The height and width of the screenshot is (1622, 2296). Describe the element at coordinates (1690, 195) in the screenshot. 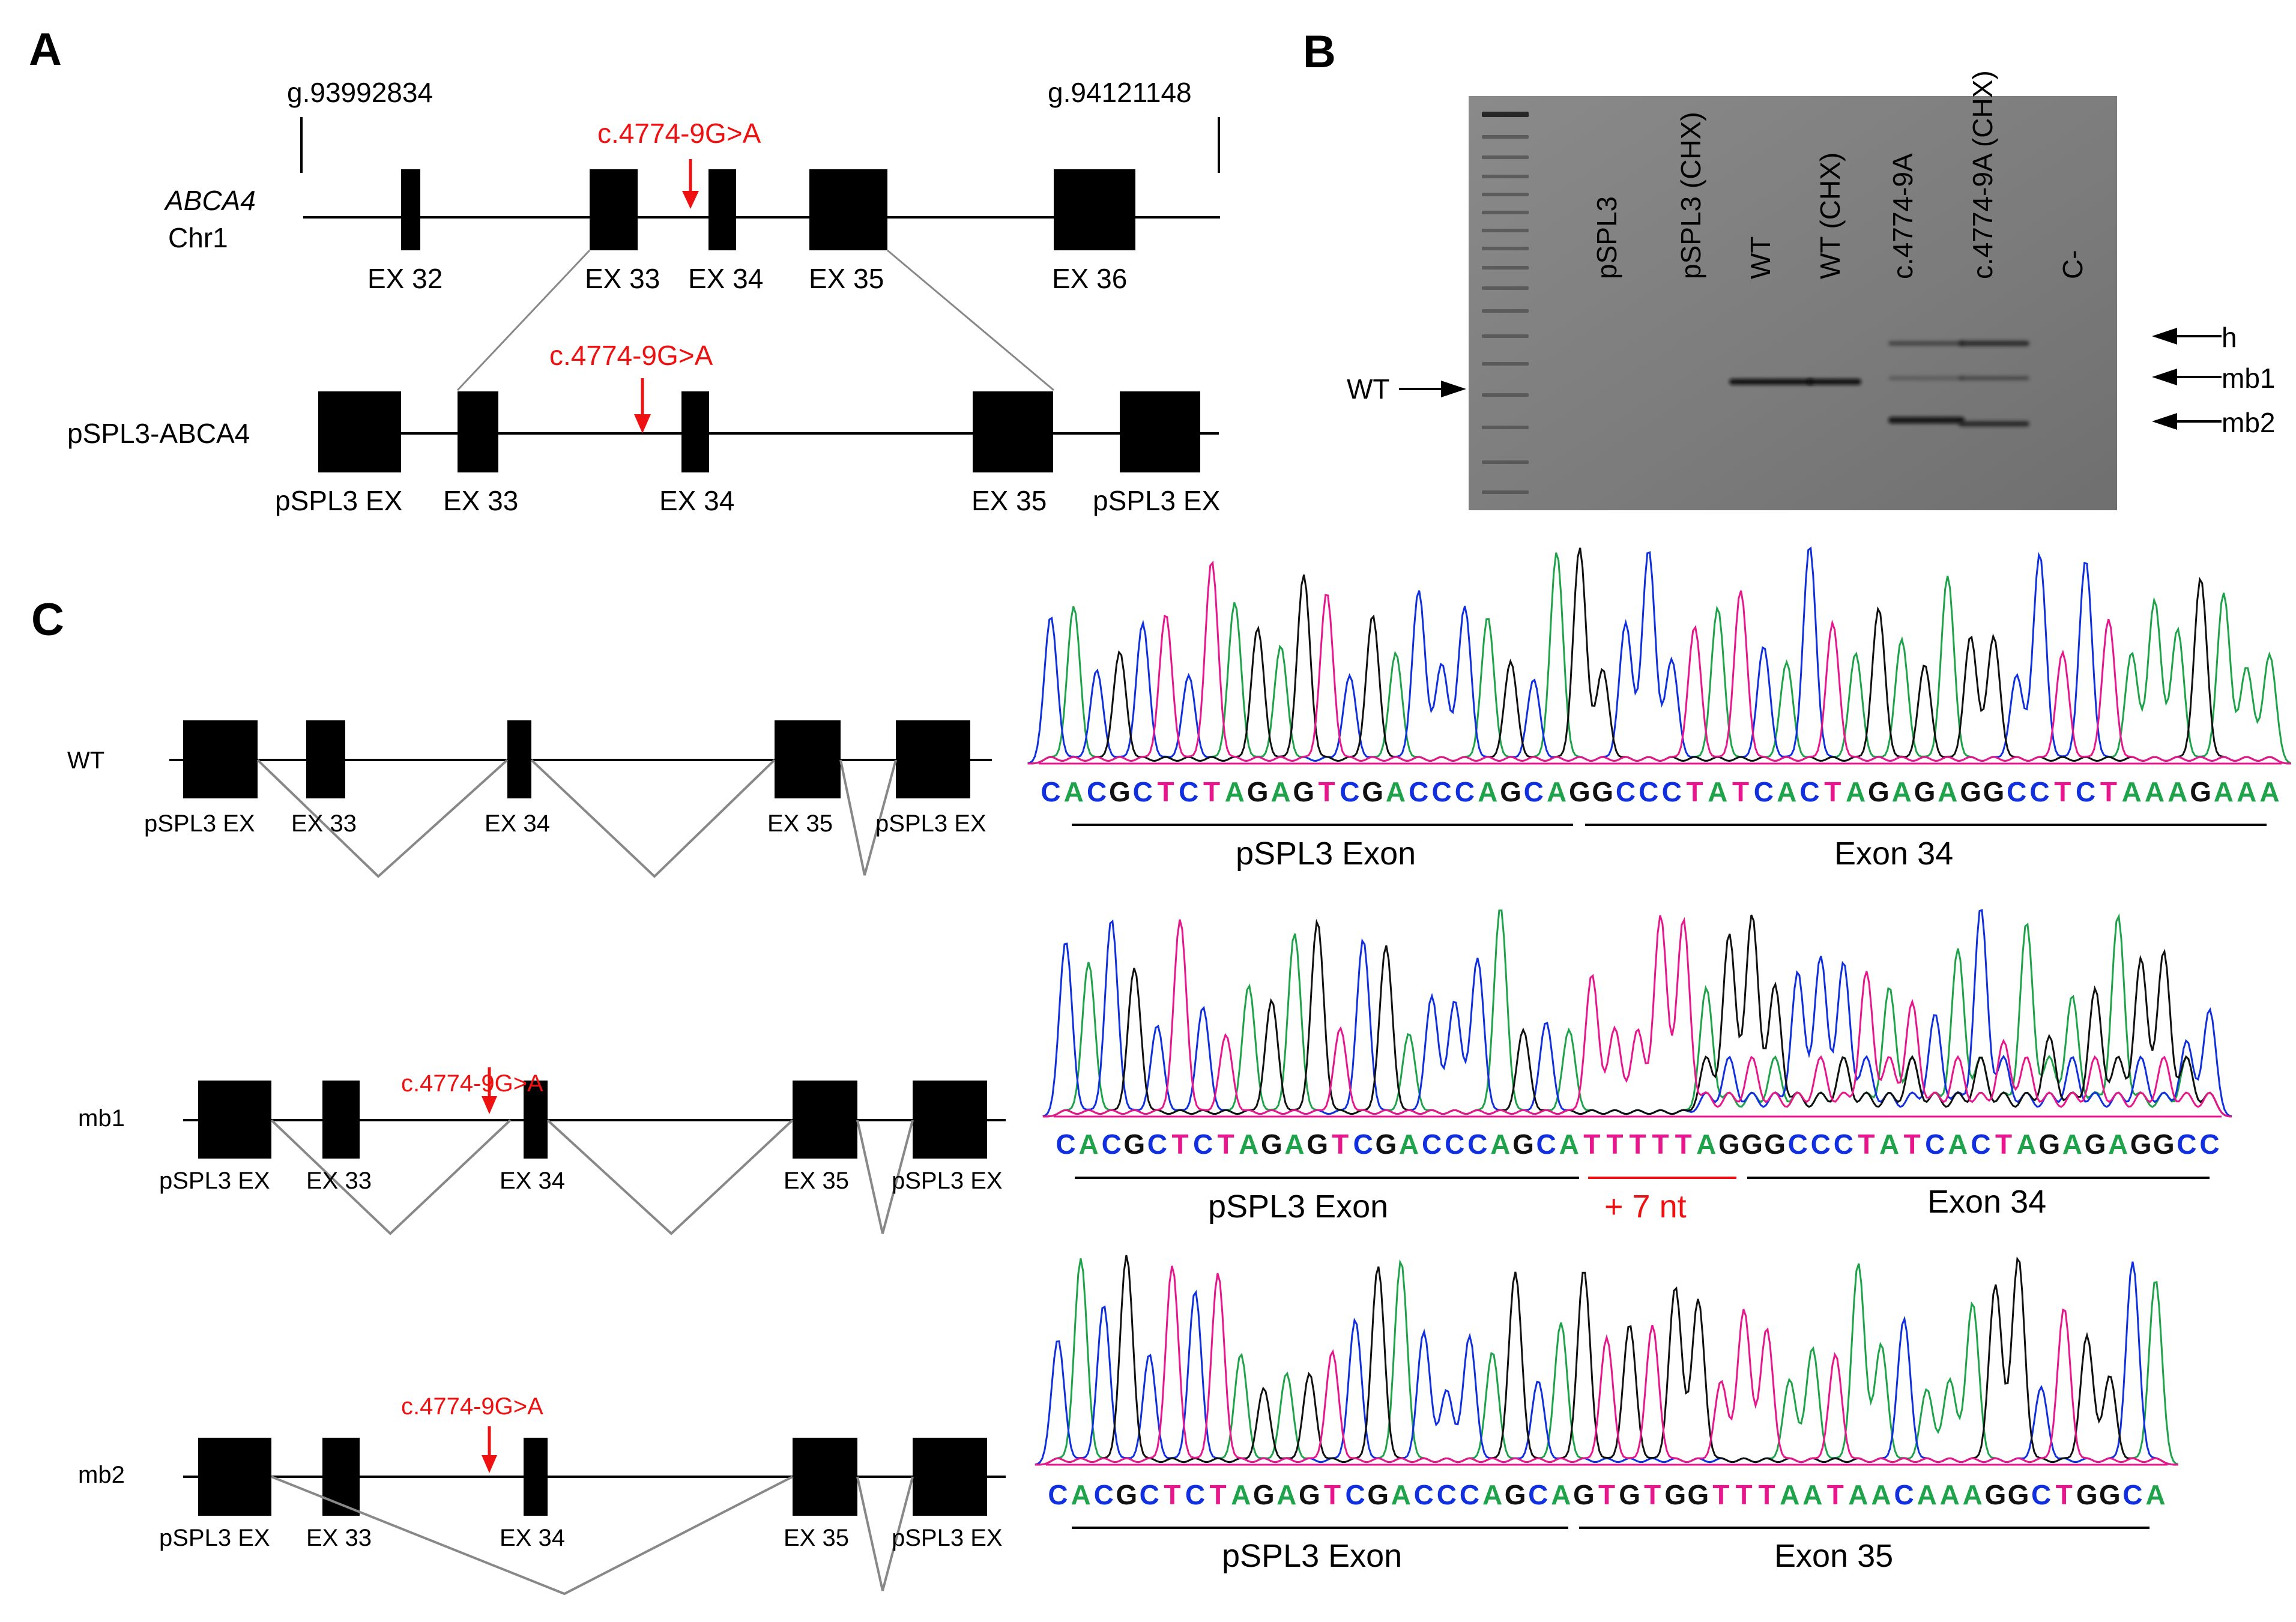

I see `gel-lane-label: pSPL3 (CHX)` at that location.